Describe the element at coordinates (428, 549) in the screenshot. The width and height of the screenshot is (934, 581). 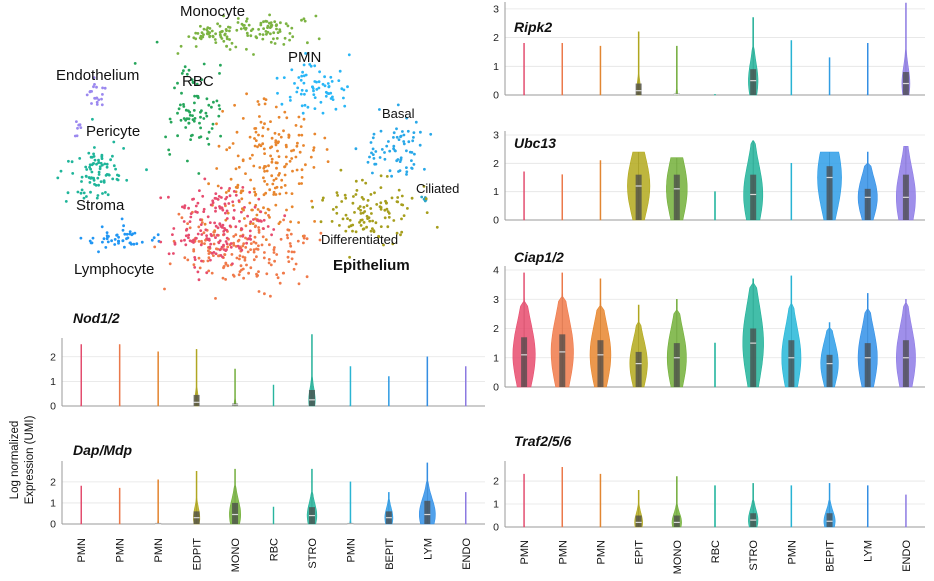
I see `x-category-label: LYM` at that location.